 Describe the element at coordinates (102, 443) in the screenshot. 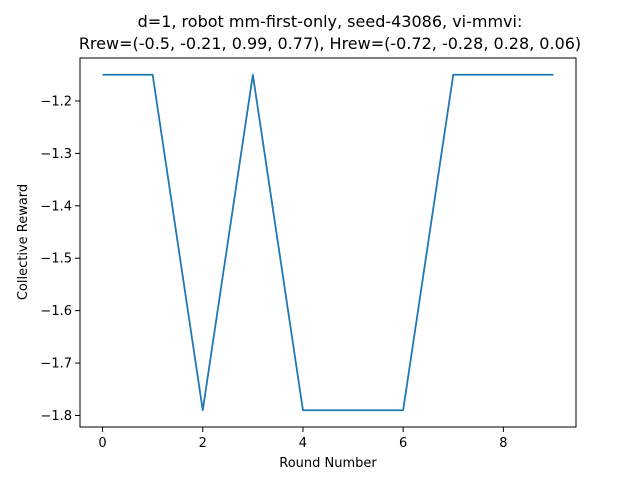

I see `x-tick-label: 0` at that location.